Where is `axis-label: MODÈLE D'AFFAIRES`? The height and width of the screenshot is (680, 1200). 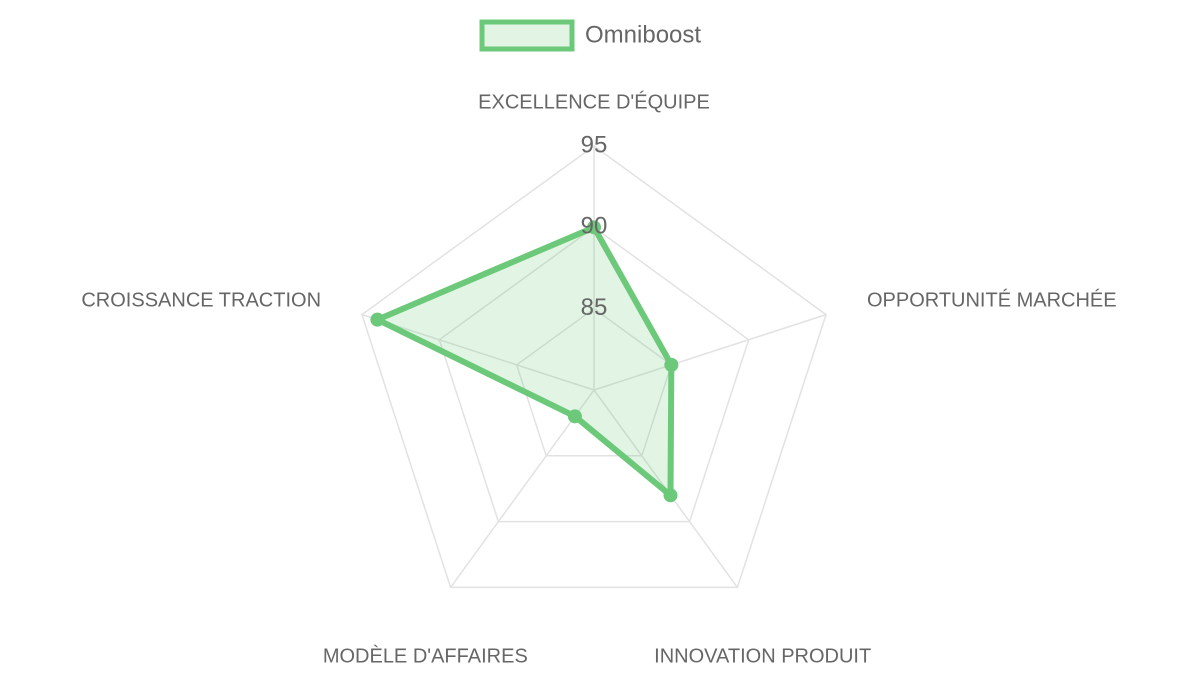
axis-label: MODÈLE D'AFFAIRES is located at coordinates (425, 655).